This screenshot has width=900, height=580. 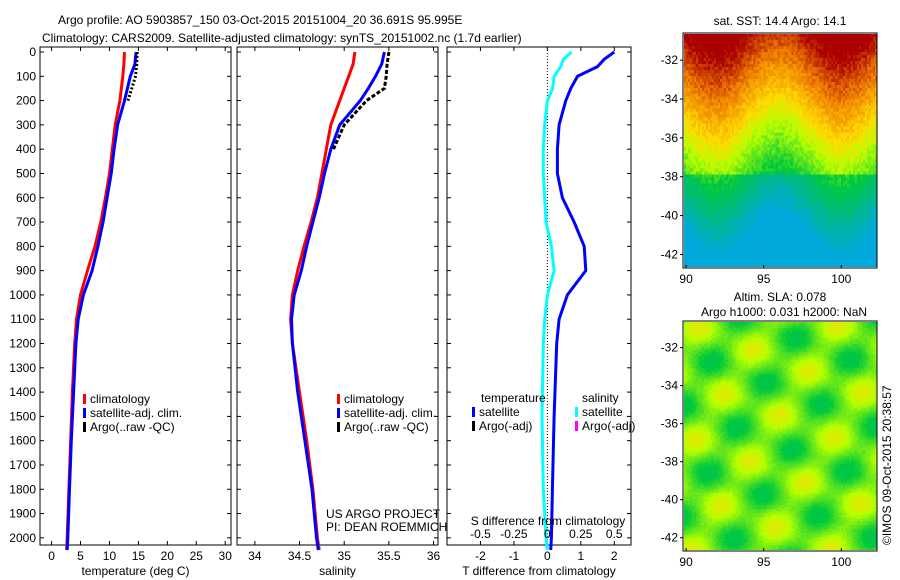 What do you see at coordinates (582, 300) in the screenshot?
I see `temperature-satellite-line` at bounding box center [582, 300].